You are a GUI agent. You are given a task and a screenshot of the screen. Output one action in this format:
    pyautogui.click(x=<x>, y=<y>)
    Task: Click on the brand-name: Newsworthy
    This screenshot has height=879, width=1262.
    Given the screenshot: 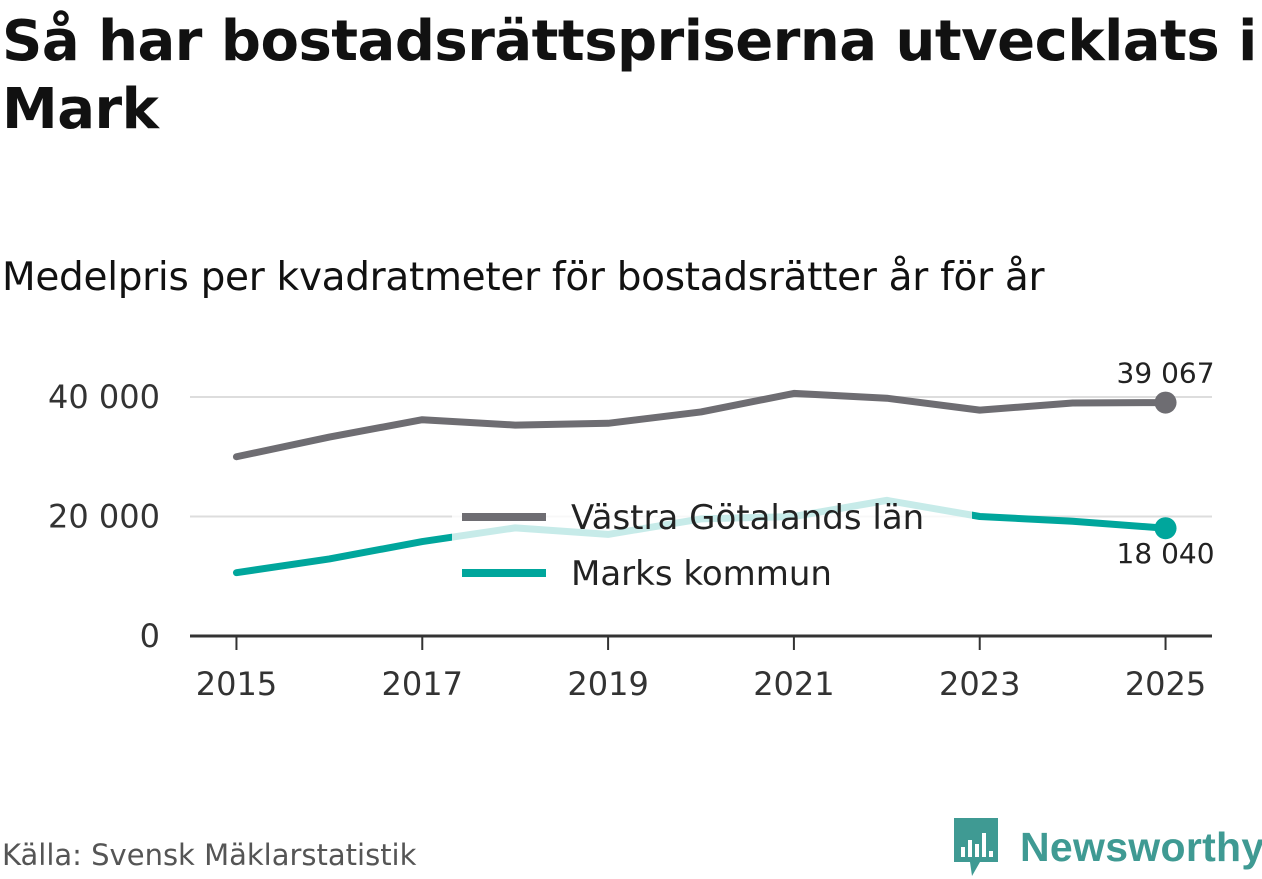 What is the action you would take?
    pyautogui.click(x=1141, y=846)
    